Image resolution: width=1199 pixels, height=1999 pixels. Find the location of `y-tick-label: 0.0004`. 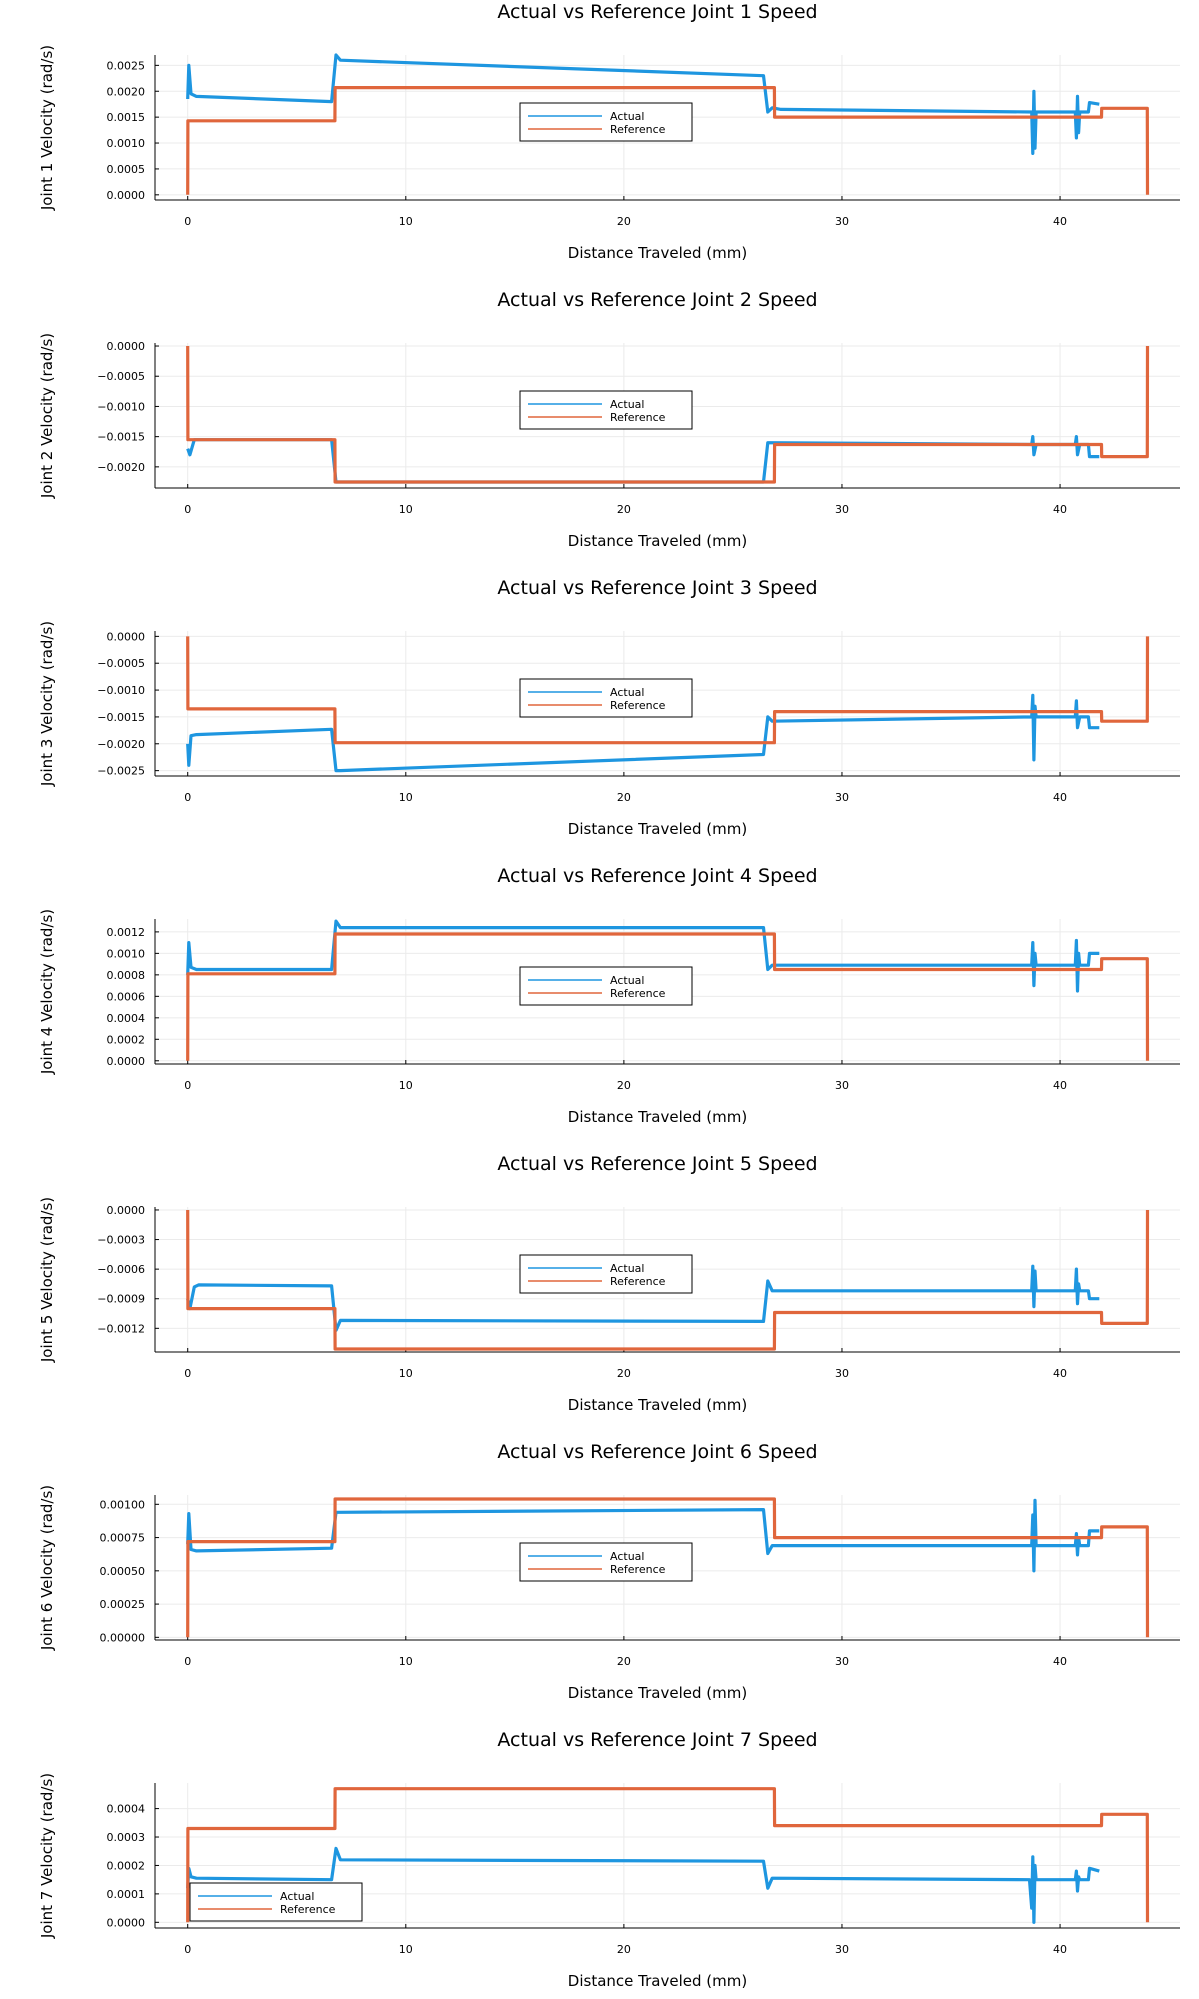

y-tick-label: 0.0004 is located at coordinates (126, 1809).